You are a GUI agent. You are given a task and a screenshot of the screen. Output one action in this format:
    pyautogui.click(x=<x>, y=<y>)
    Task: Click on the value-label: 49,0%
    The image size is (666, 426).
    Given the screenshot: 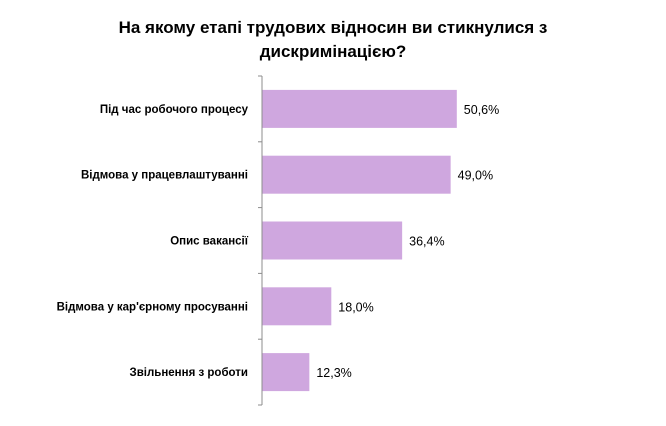 What is the action you would take?
    pyautogui.click(x=475, y=176)
    